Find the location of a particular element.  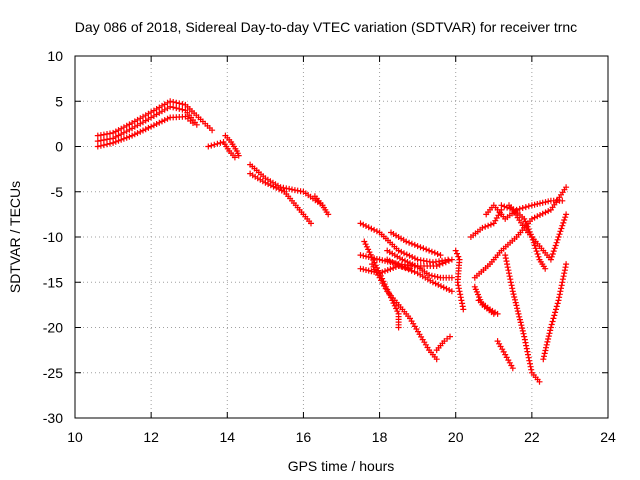

series-arc-e is located at coordinates (232, 145).